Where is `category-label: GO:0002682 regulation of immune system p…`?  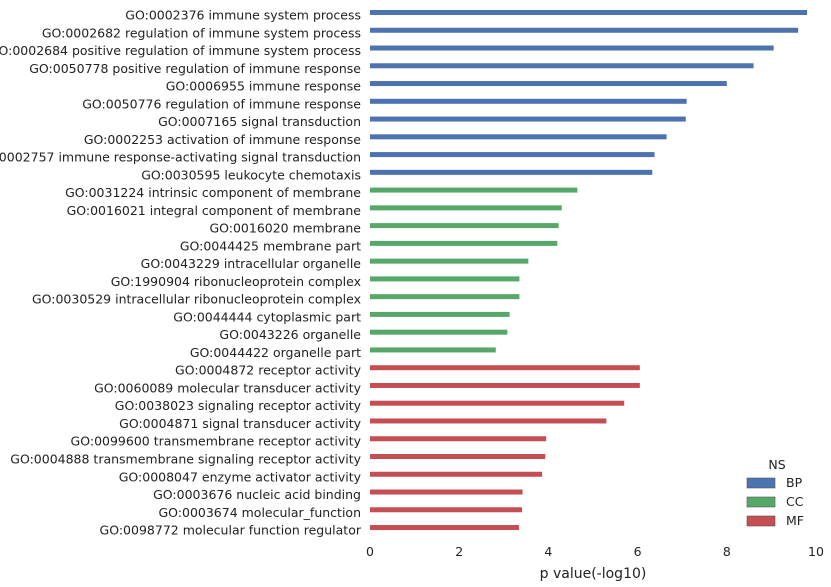 category-label: GO:0002682 regulation of immune system p… is located at coordinates (201, 32).